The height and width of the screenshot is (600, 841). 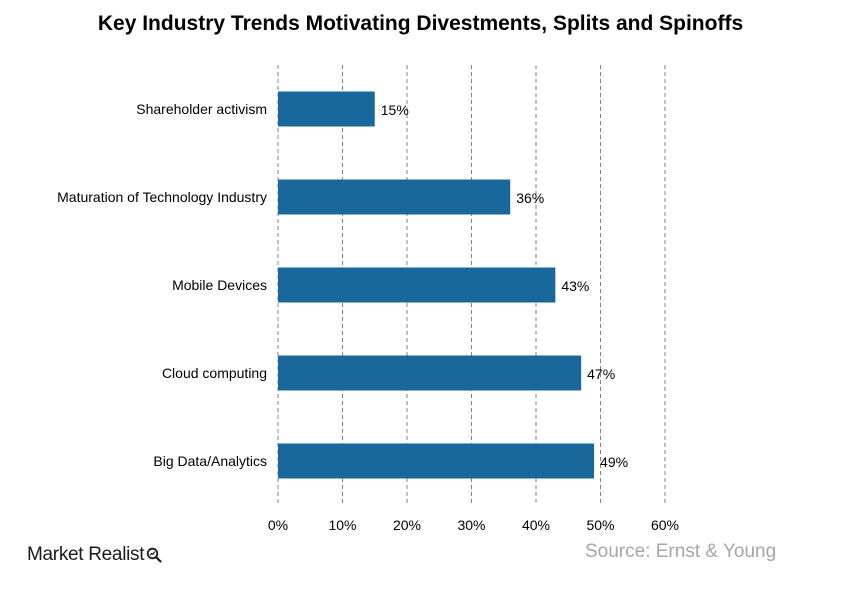 I want to click on logo-text: Market Realist, so click(x=86, y=554).